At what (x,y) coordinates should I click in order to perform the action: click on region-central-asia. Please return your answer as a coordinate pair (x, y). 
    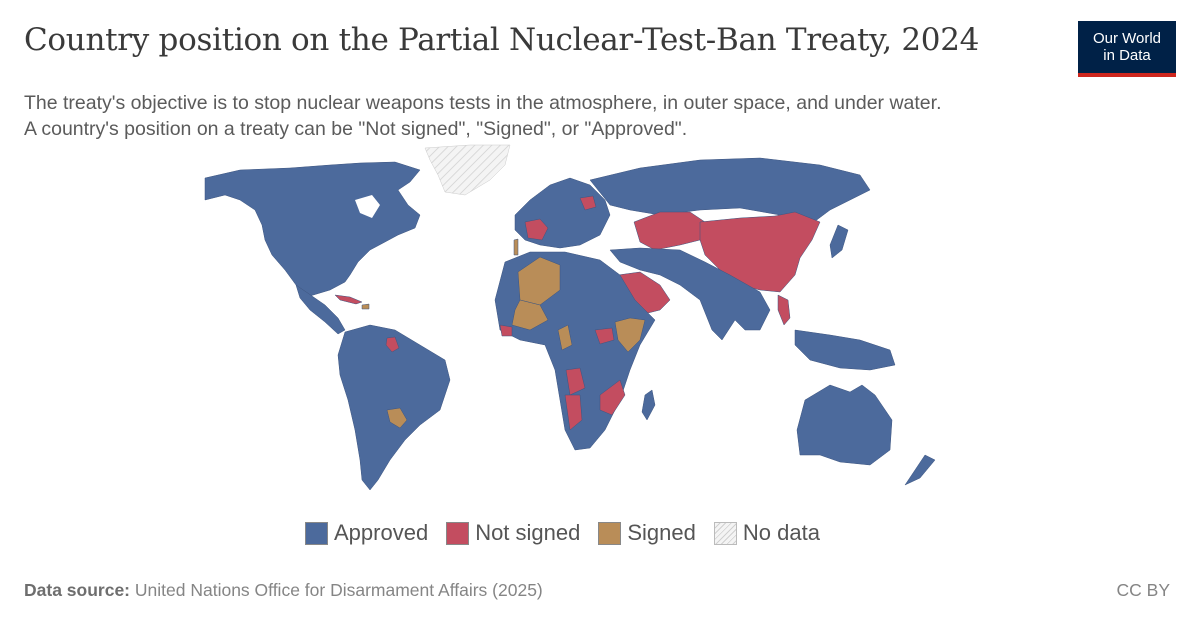
    Looking at the image, I should click on (669, 231).